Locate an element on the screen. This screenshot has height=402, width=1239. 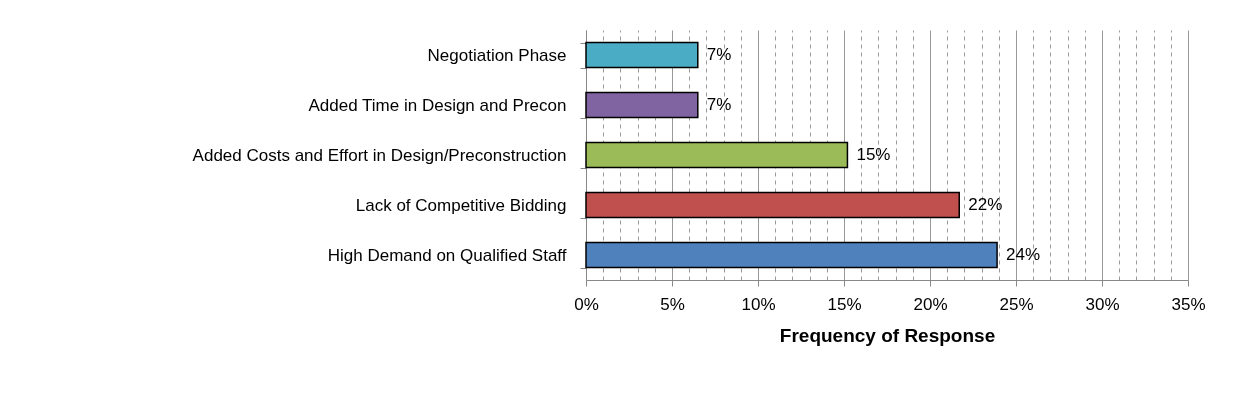
x-tick-label: 0% is located at coordinates (586, 304).